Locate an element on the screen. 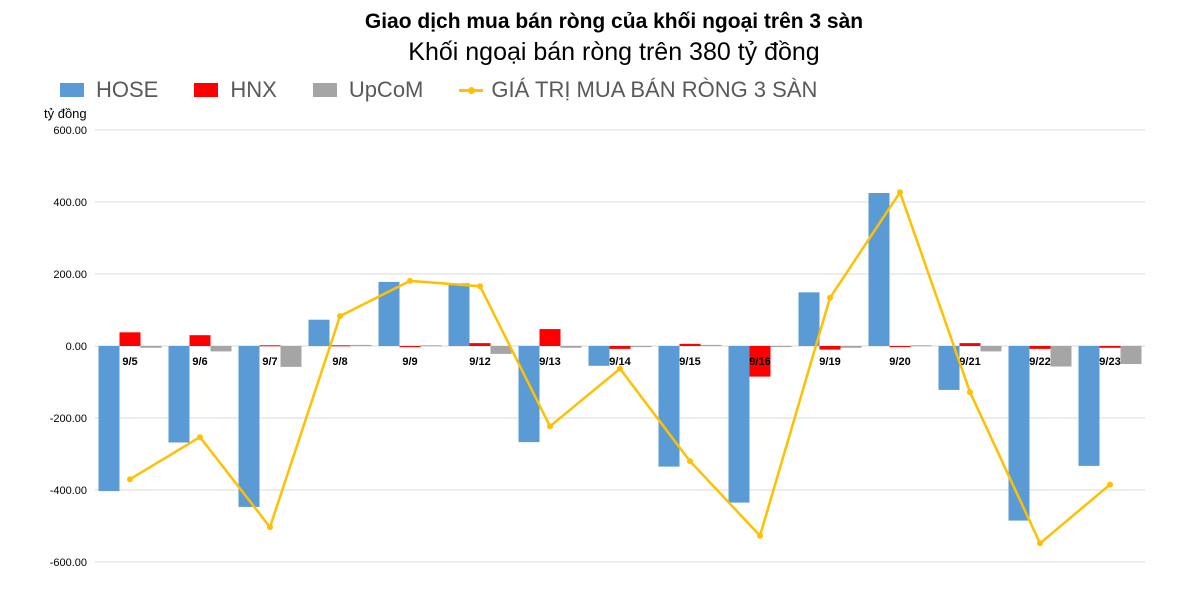 The height and width of the screenshot is (594, 1200). x-category-label: 9/15 is located at coordinates (689, 362).